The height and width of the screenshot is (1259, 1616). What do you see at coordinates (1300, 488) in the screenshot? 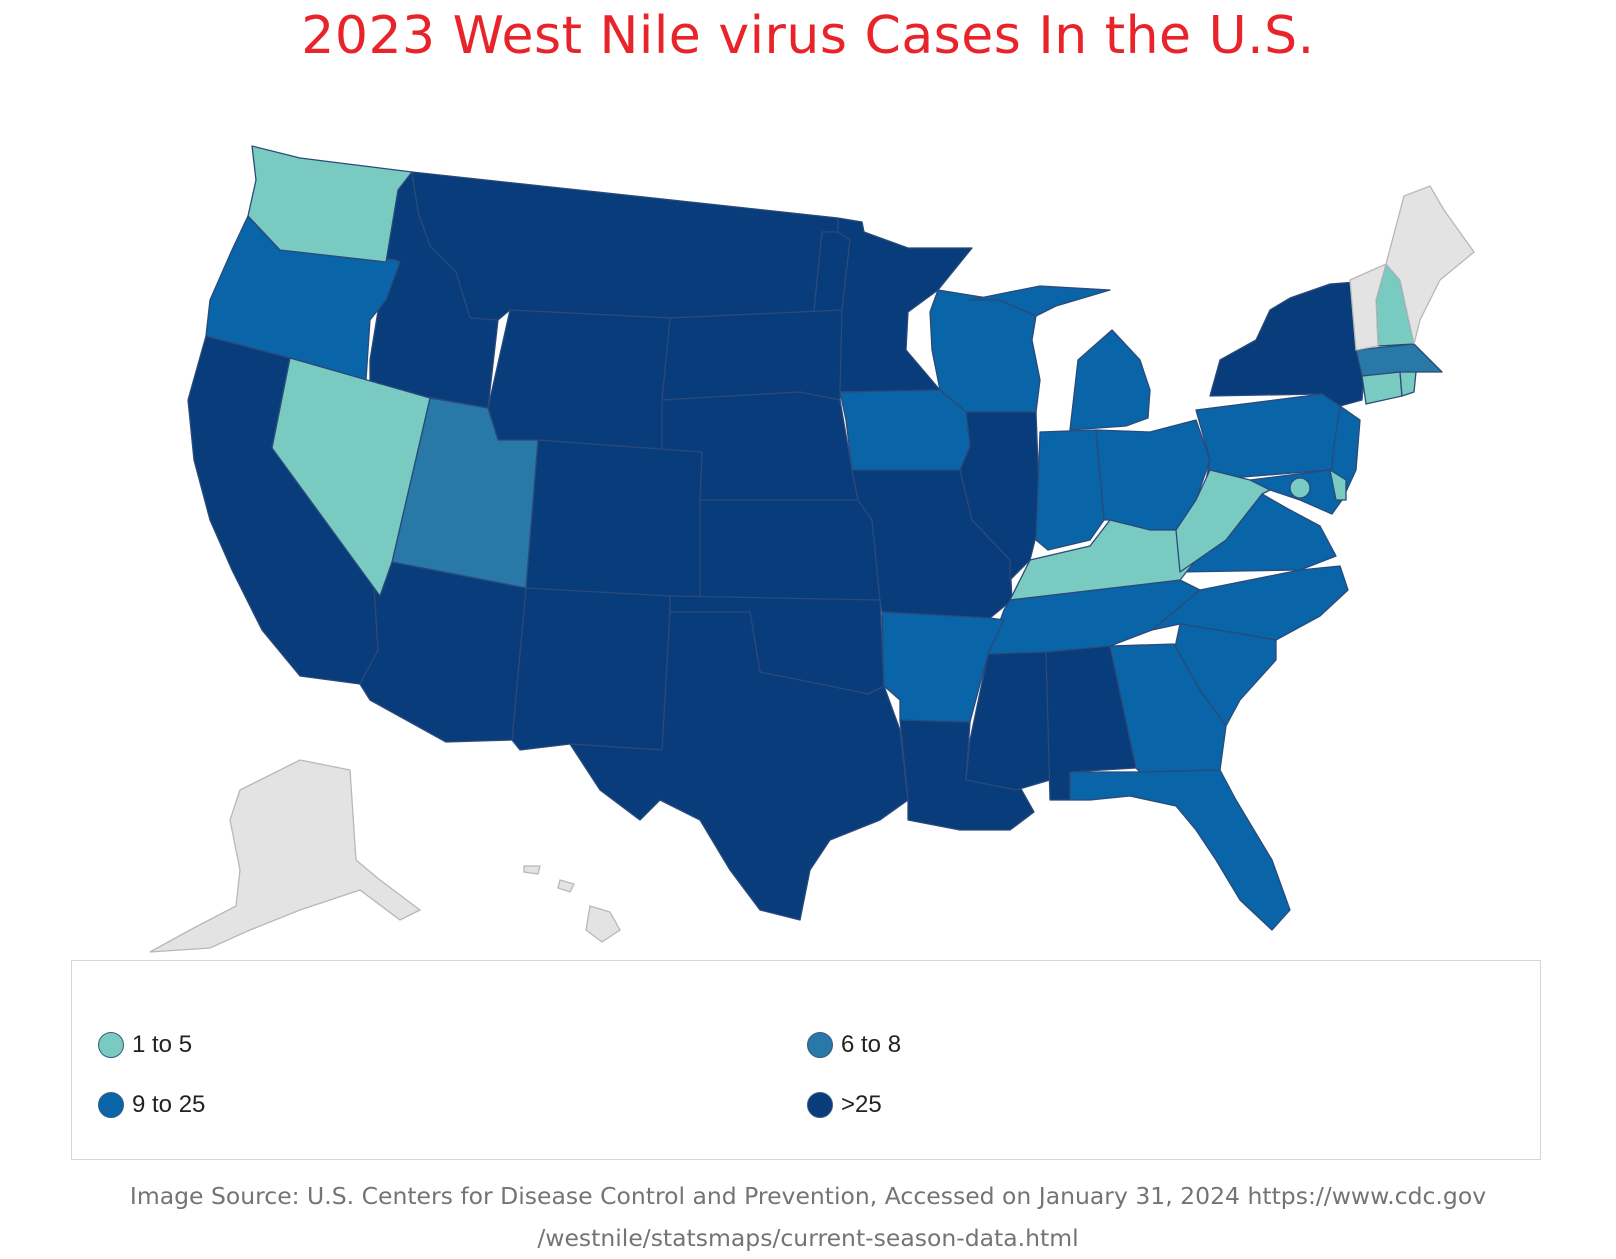
I see `dc-marker` at bounding box center [1300, 488].